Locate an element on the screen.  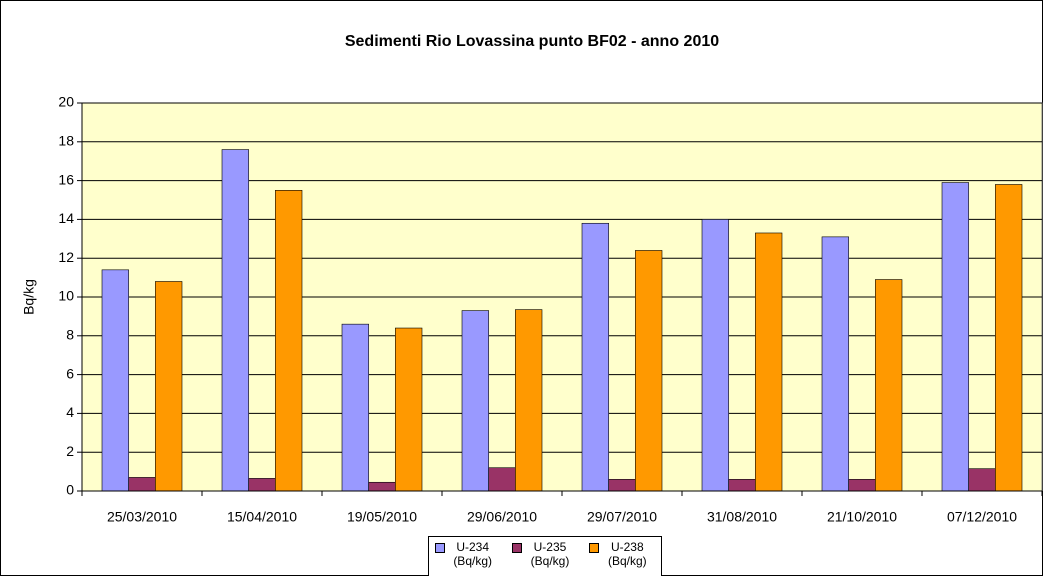
x-tick-label: 31/08/2010 is located at coordinates (742, 517).